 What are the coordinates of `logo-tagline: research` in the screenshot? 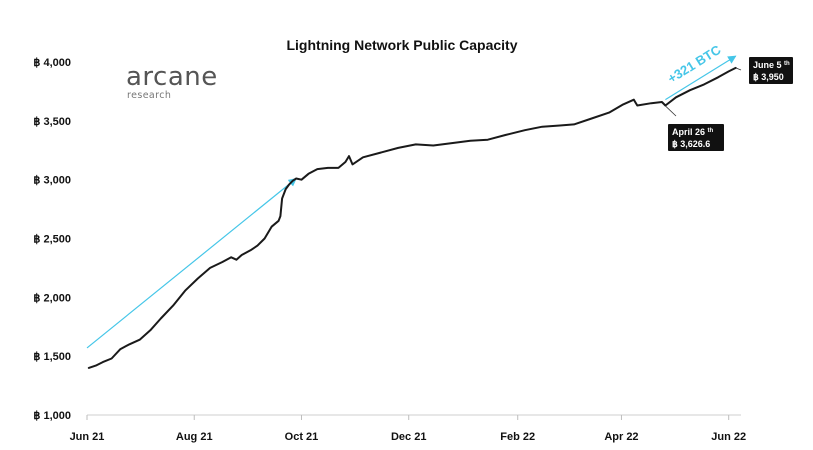 It's located at (149, 95).